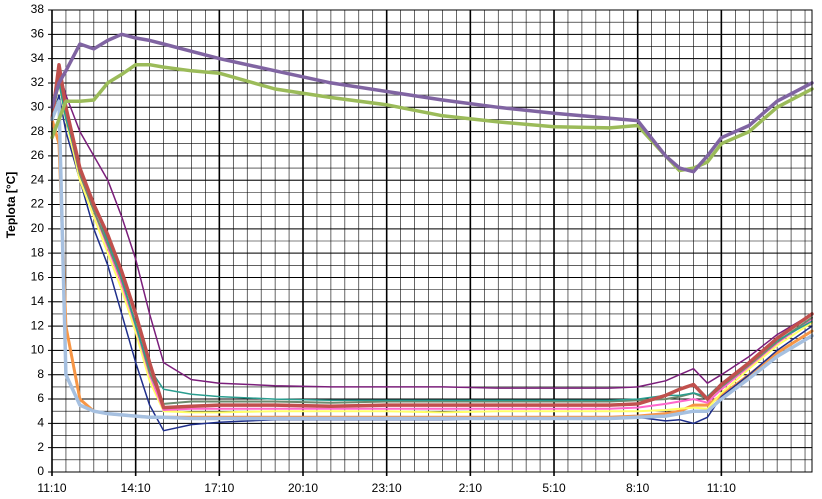 This screenshot has height=499, width=822. I want to click on y-axis-title: Teplota [°C], so click(11, 205).